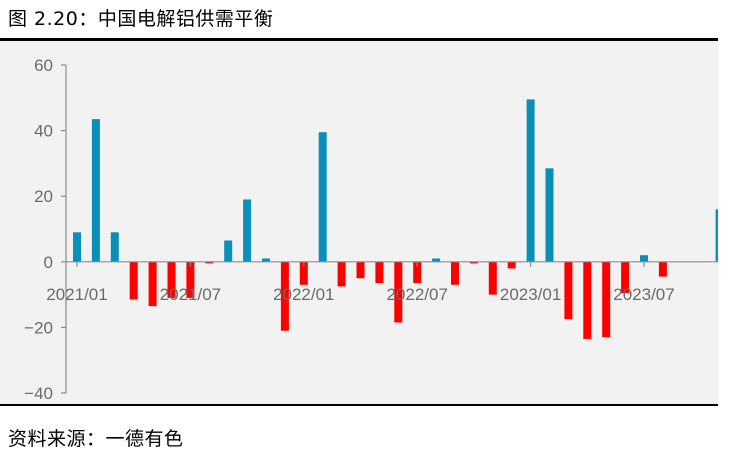  I want to click on x-tick-label: 2022/01, so click(303, 294).